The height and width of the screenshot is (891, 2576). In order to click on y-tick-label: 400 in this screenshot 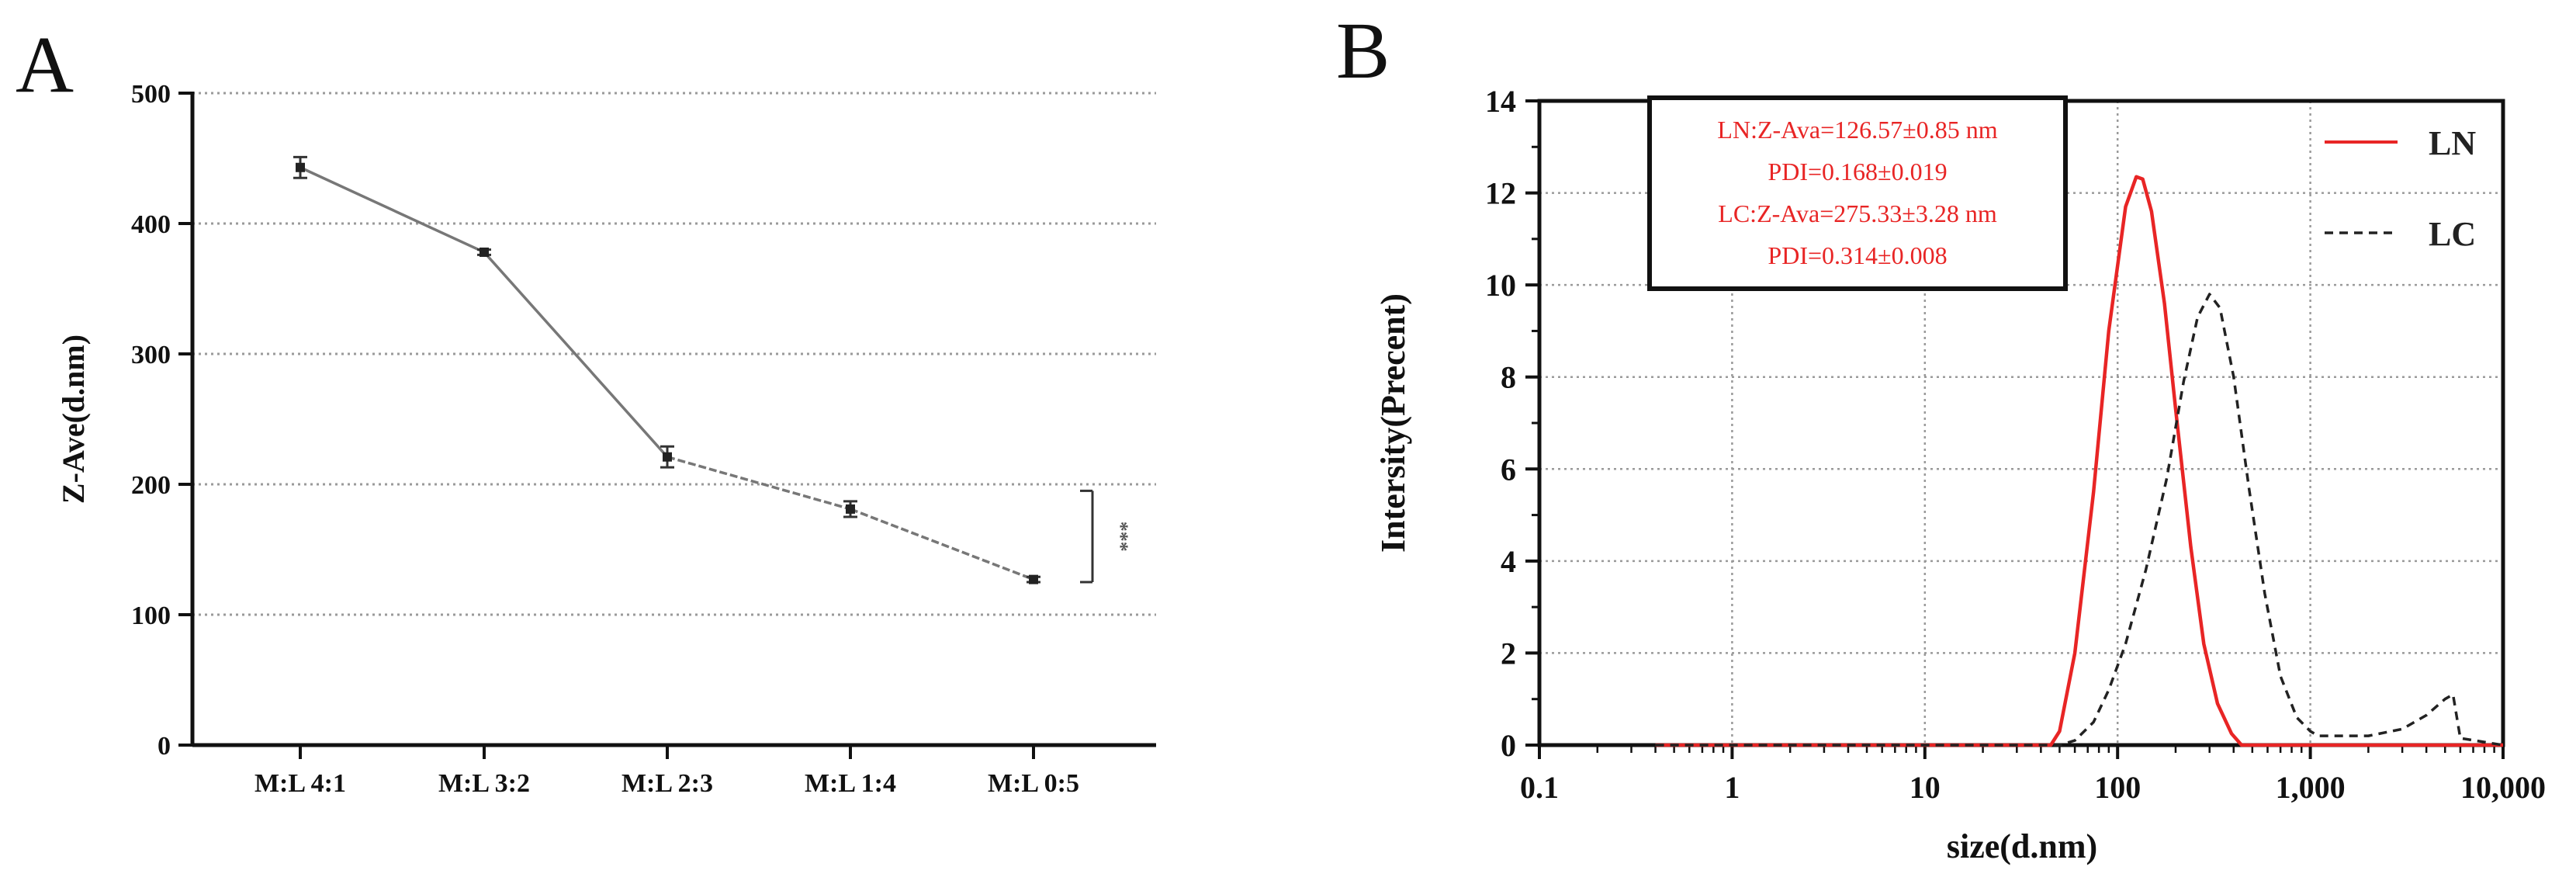, I will do `click(151, 224)`.